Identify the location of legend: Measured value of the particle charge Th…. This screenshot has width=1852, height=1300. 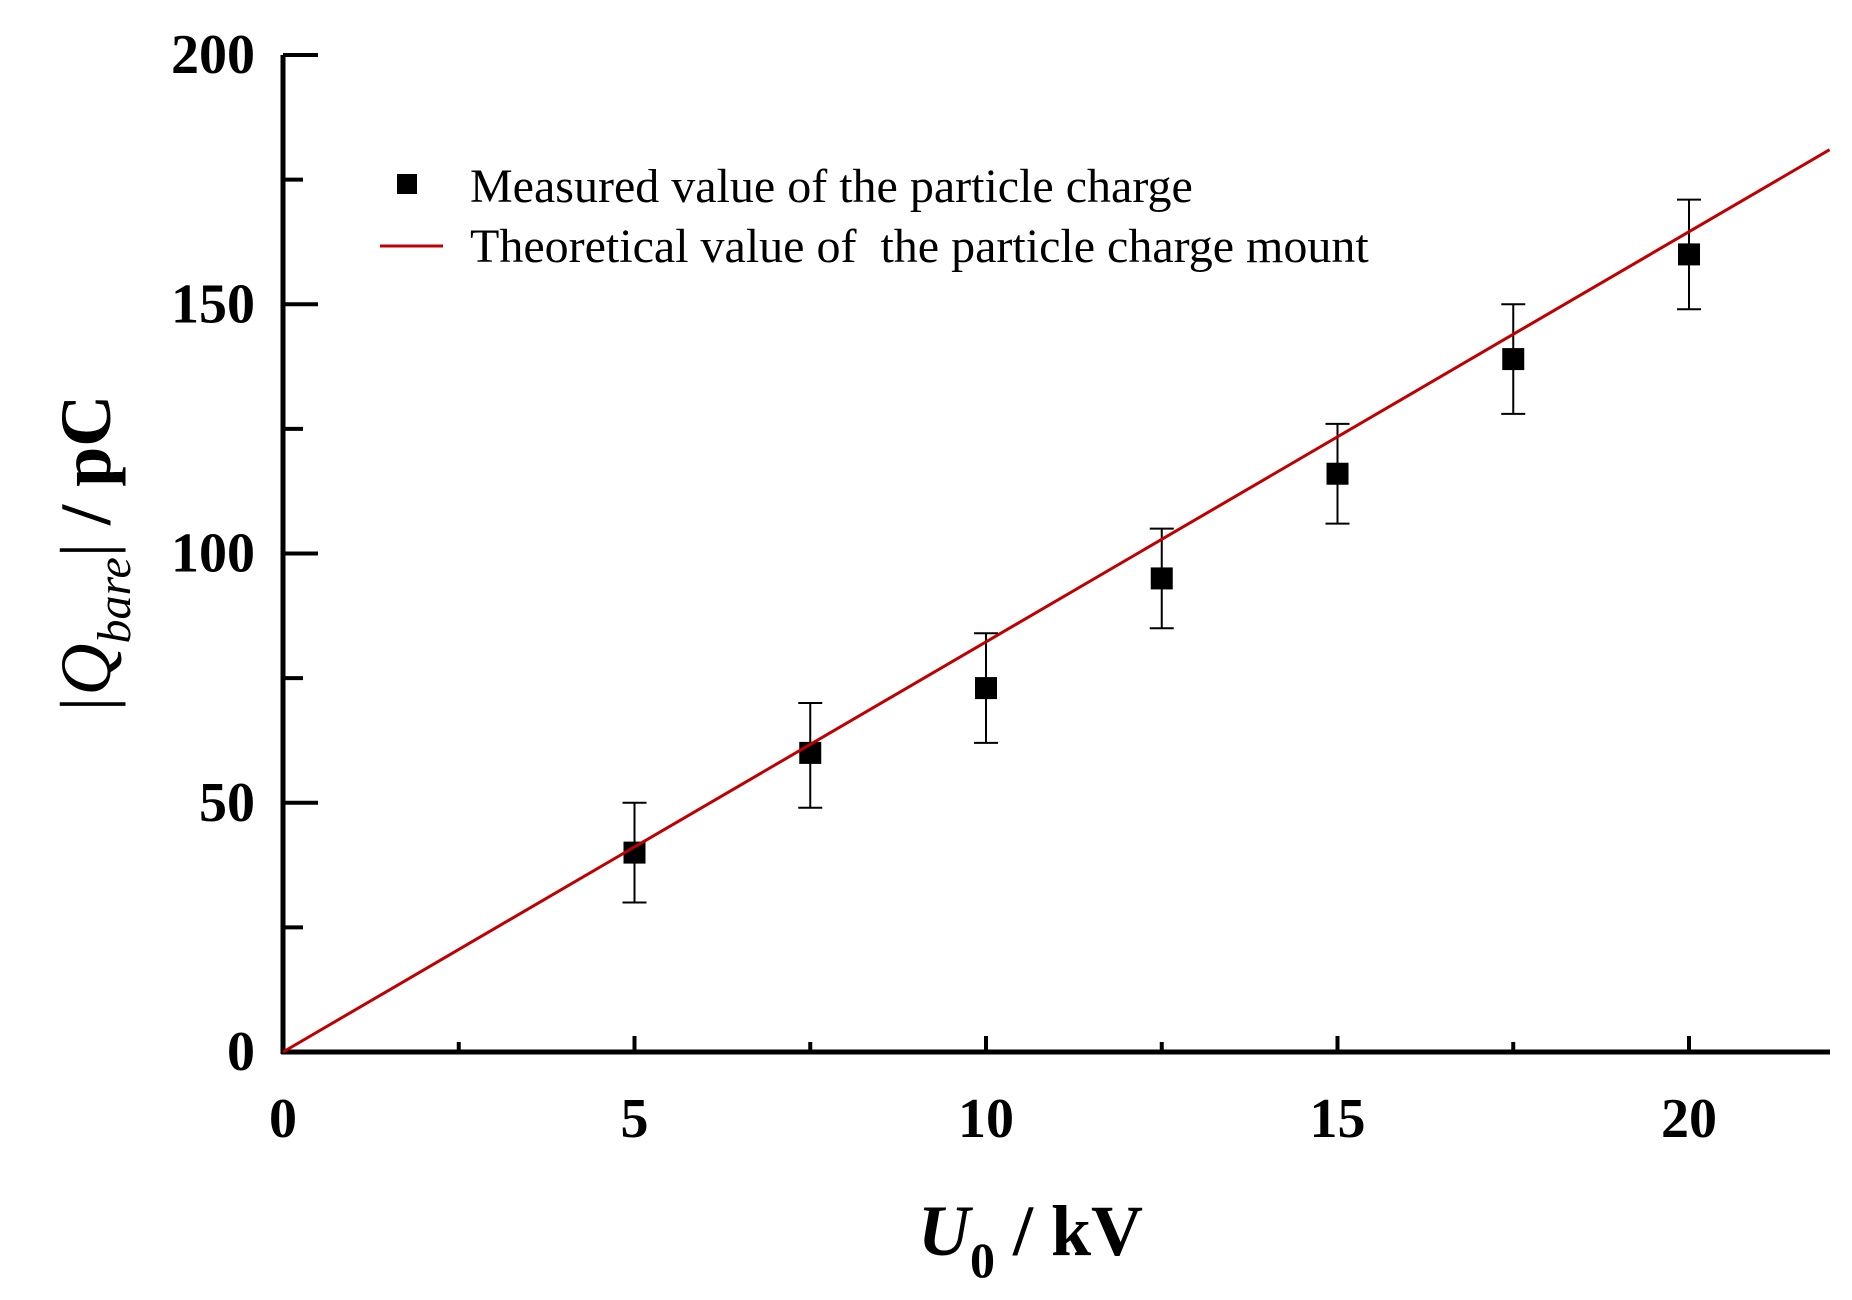
(874, 216).